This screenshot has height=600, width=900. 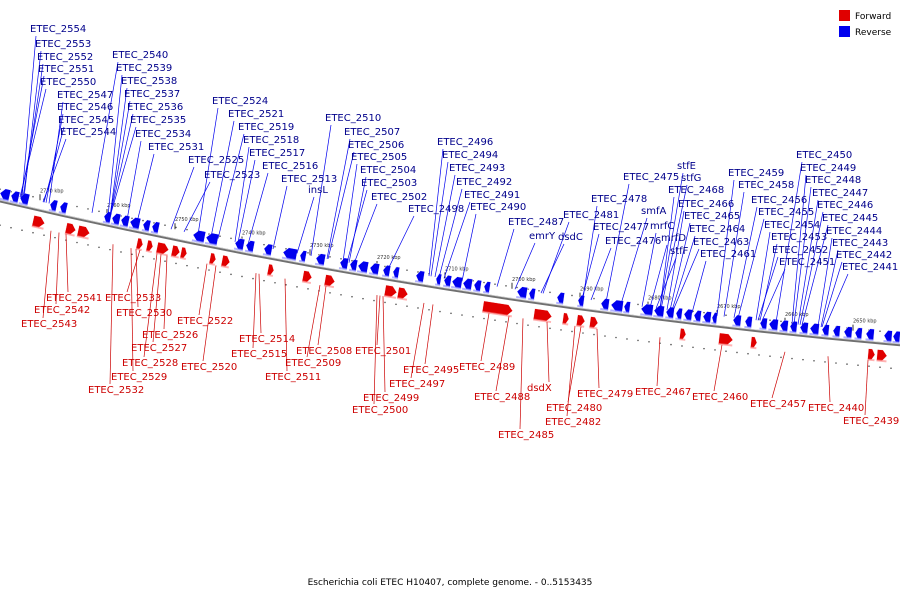 I want to click on forward-gene-label: ETEC_2479, so click(x=605, y=394).